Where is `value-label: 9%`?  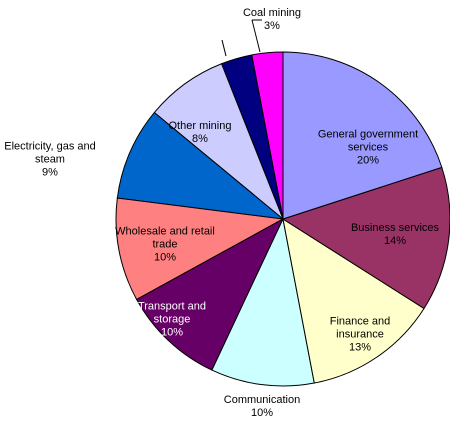 value-label: 9% is located at coordinates (50, 172).